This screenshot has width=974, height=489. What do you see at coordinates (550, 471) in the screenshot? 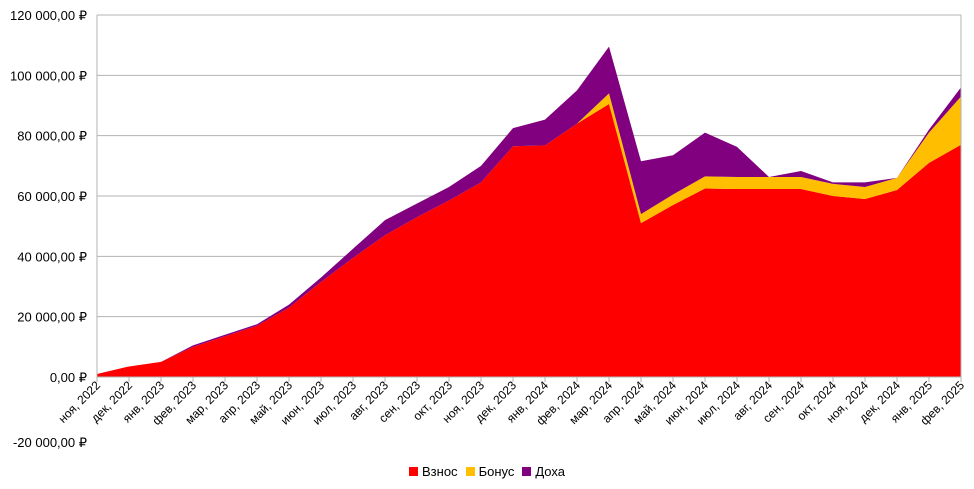
I see `legend-label: Доха` at bounding box center [550, 471].